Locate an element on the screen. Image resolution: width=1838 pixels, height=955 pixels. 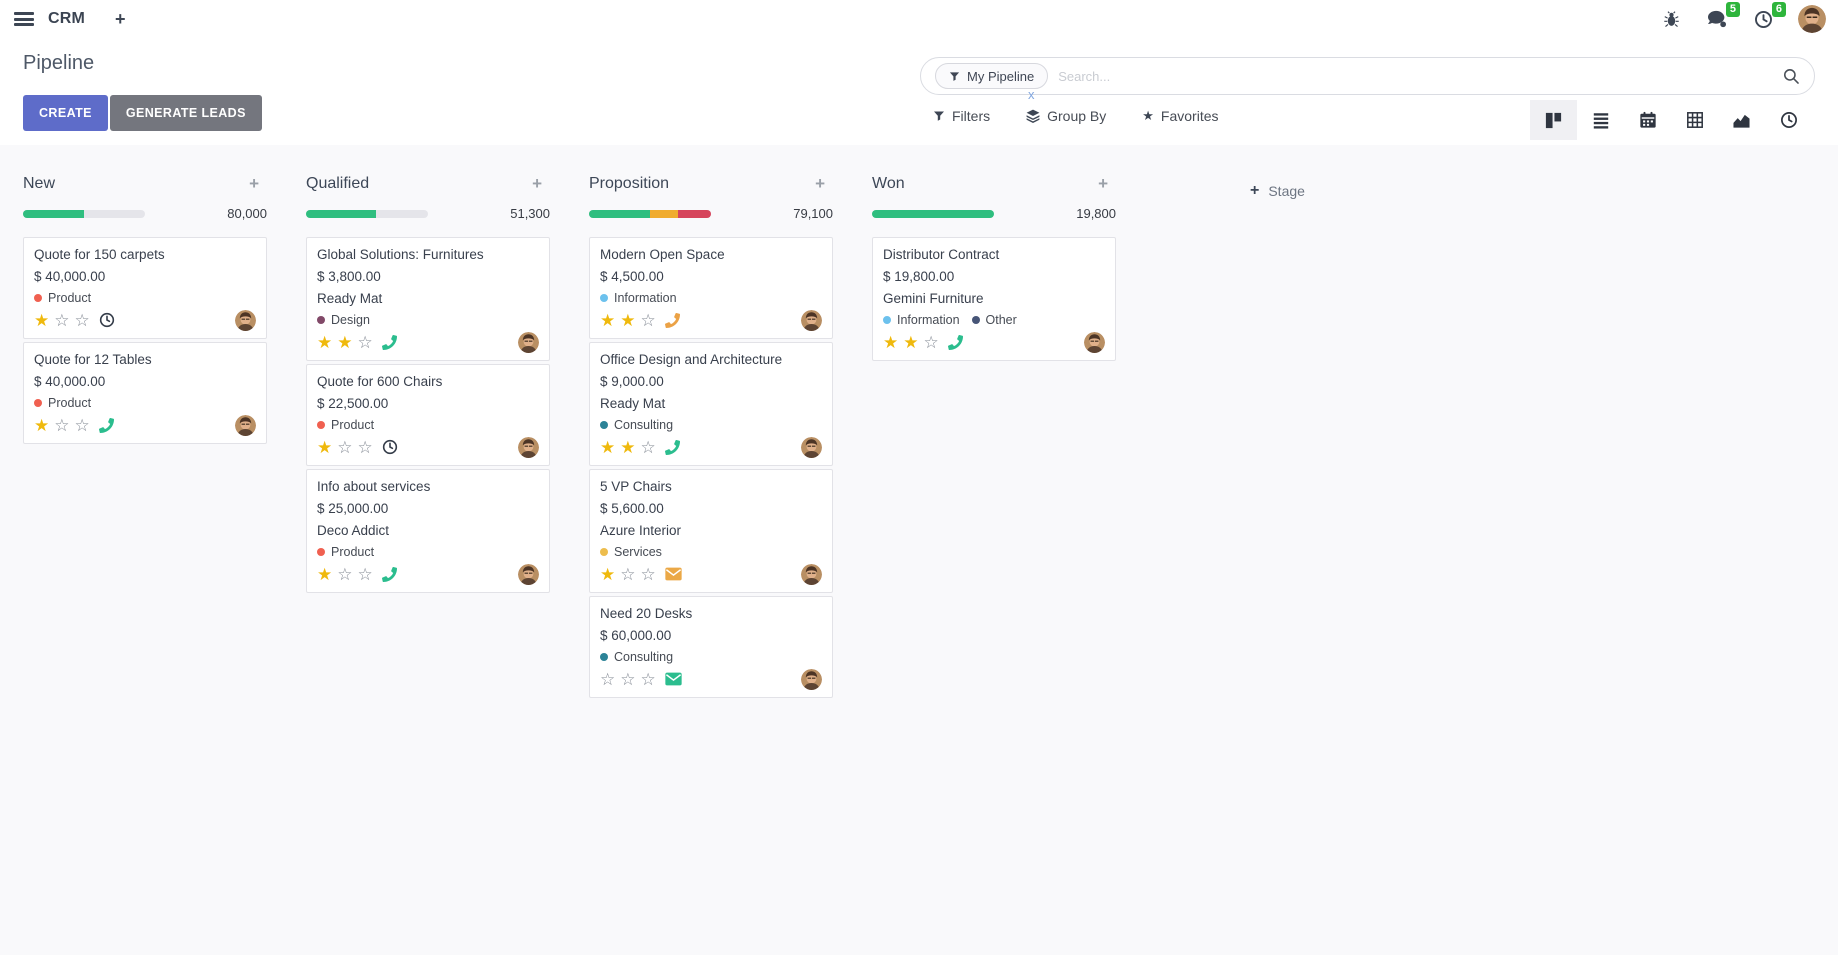
group-by-button: Group By is located at coordinates (1066, 116).